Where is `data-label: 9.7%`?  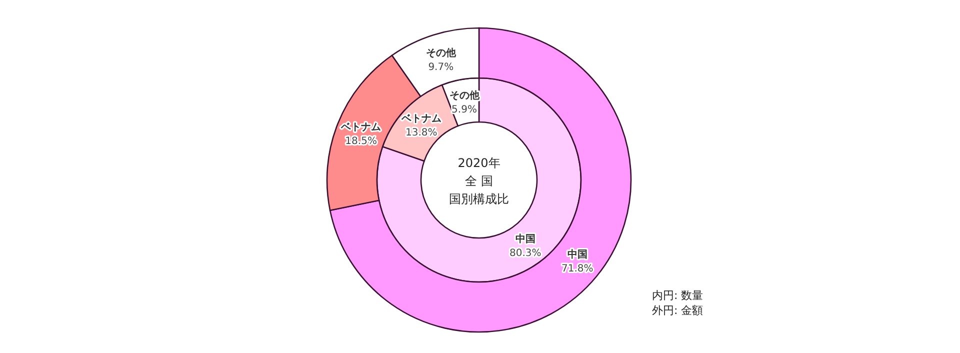
data-label: 9.7% is located at coordinates (441, 67).